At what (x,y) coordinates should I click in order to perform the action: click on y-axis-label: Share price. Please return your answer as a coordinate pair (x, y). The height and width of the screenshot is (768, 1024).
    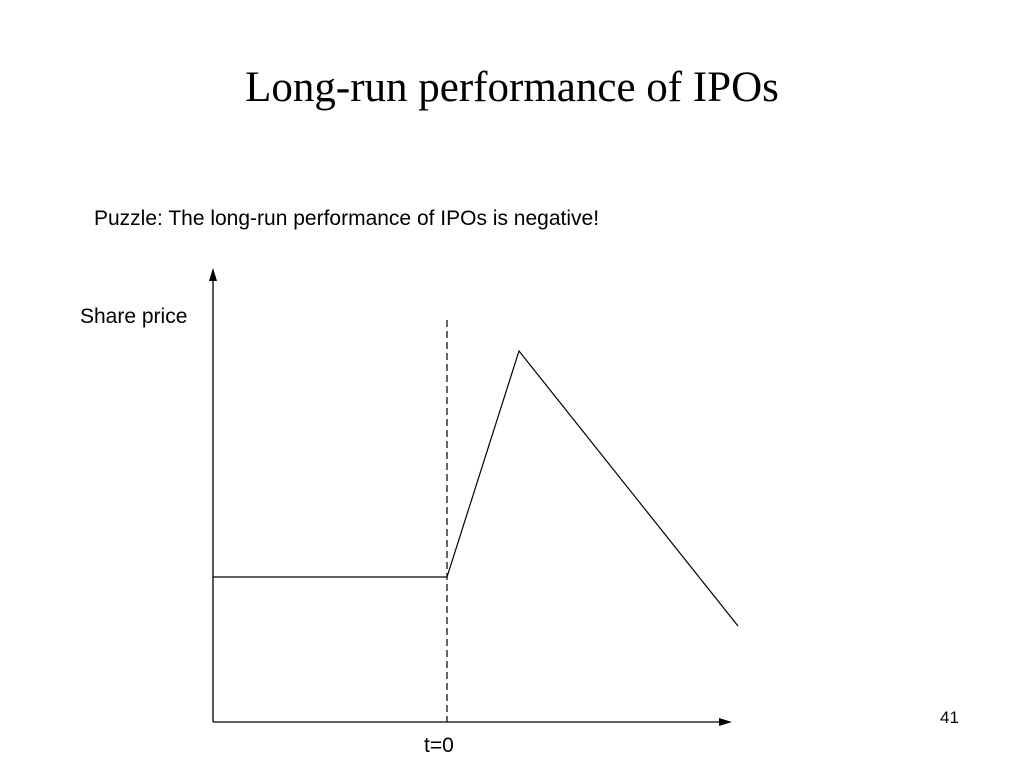
    Looking at the image, I should click on (134, 316).